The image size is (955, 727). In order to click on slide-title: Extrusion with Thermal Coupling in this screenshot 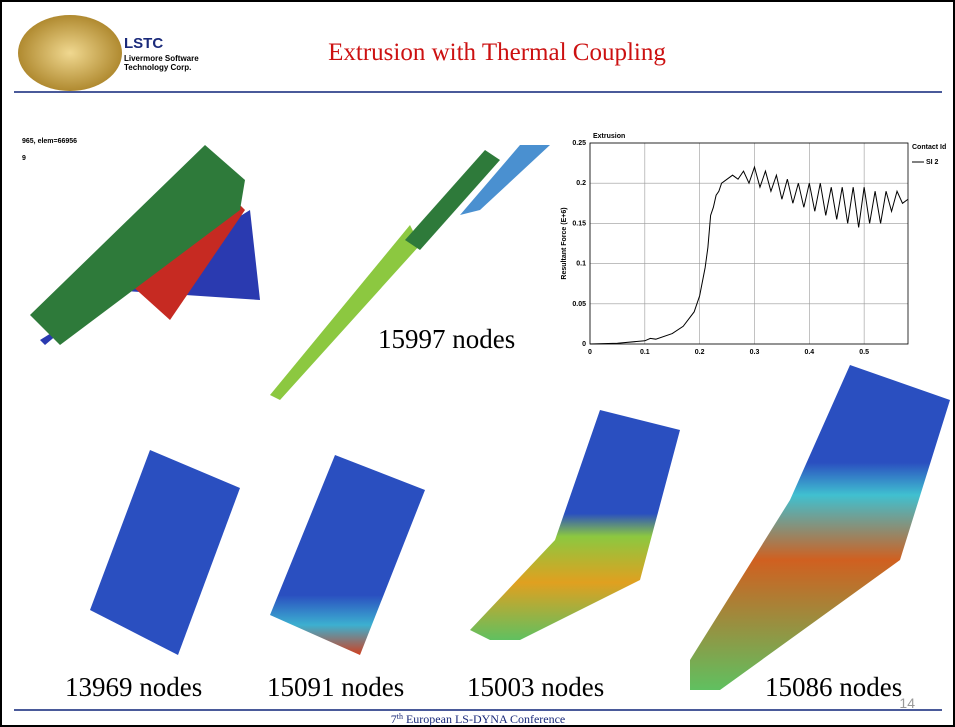, I will do `click(497, 52)`.